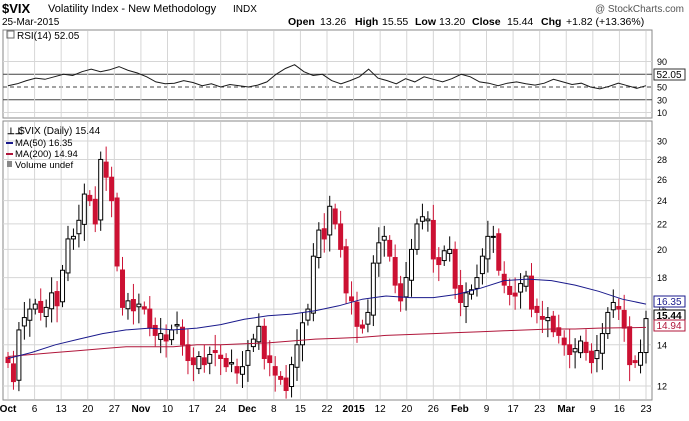  I want to click on rsi-tick-label: 50, so click(662, 88).